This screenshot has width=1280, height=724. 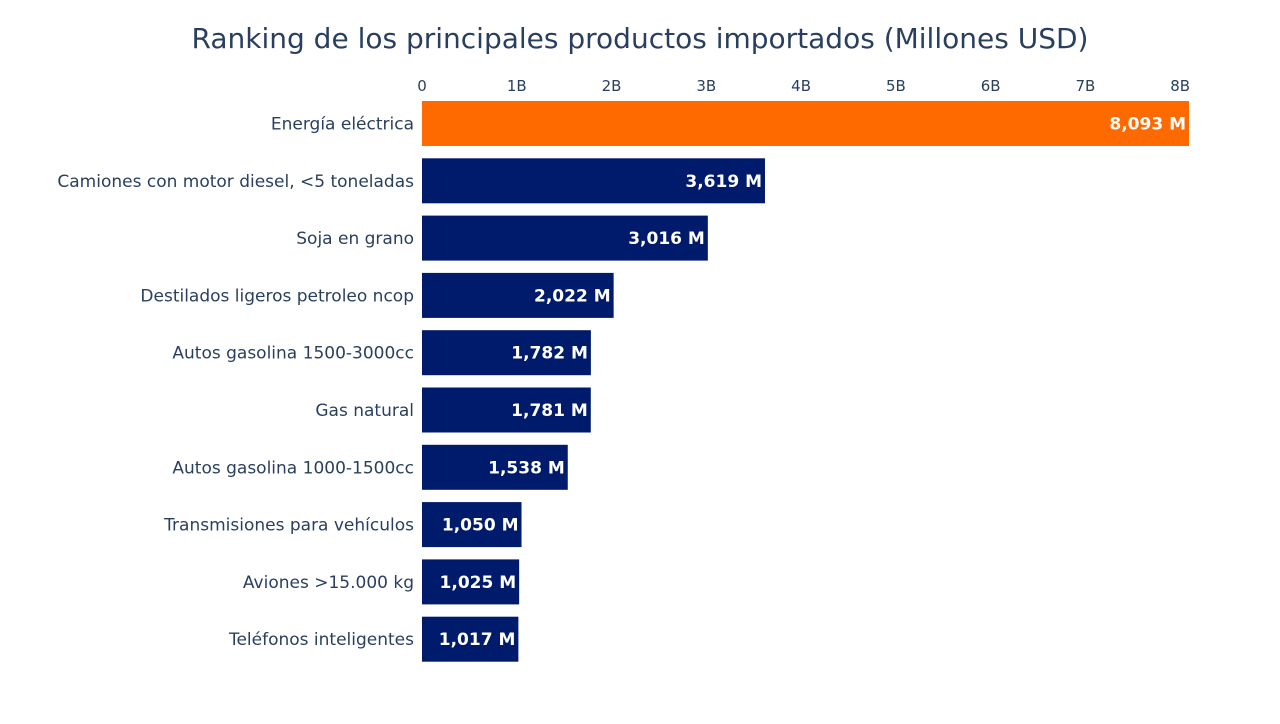 I want to click on data-label: 1,050 M, so click(x=480, y=526).